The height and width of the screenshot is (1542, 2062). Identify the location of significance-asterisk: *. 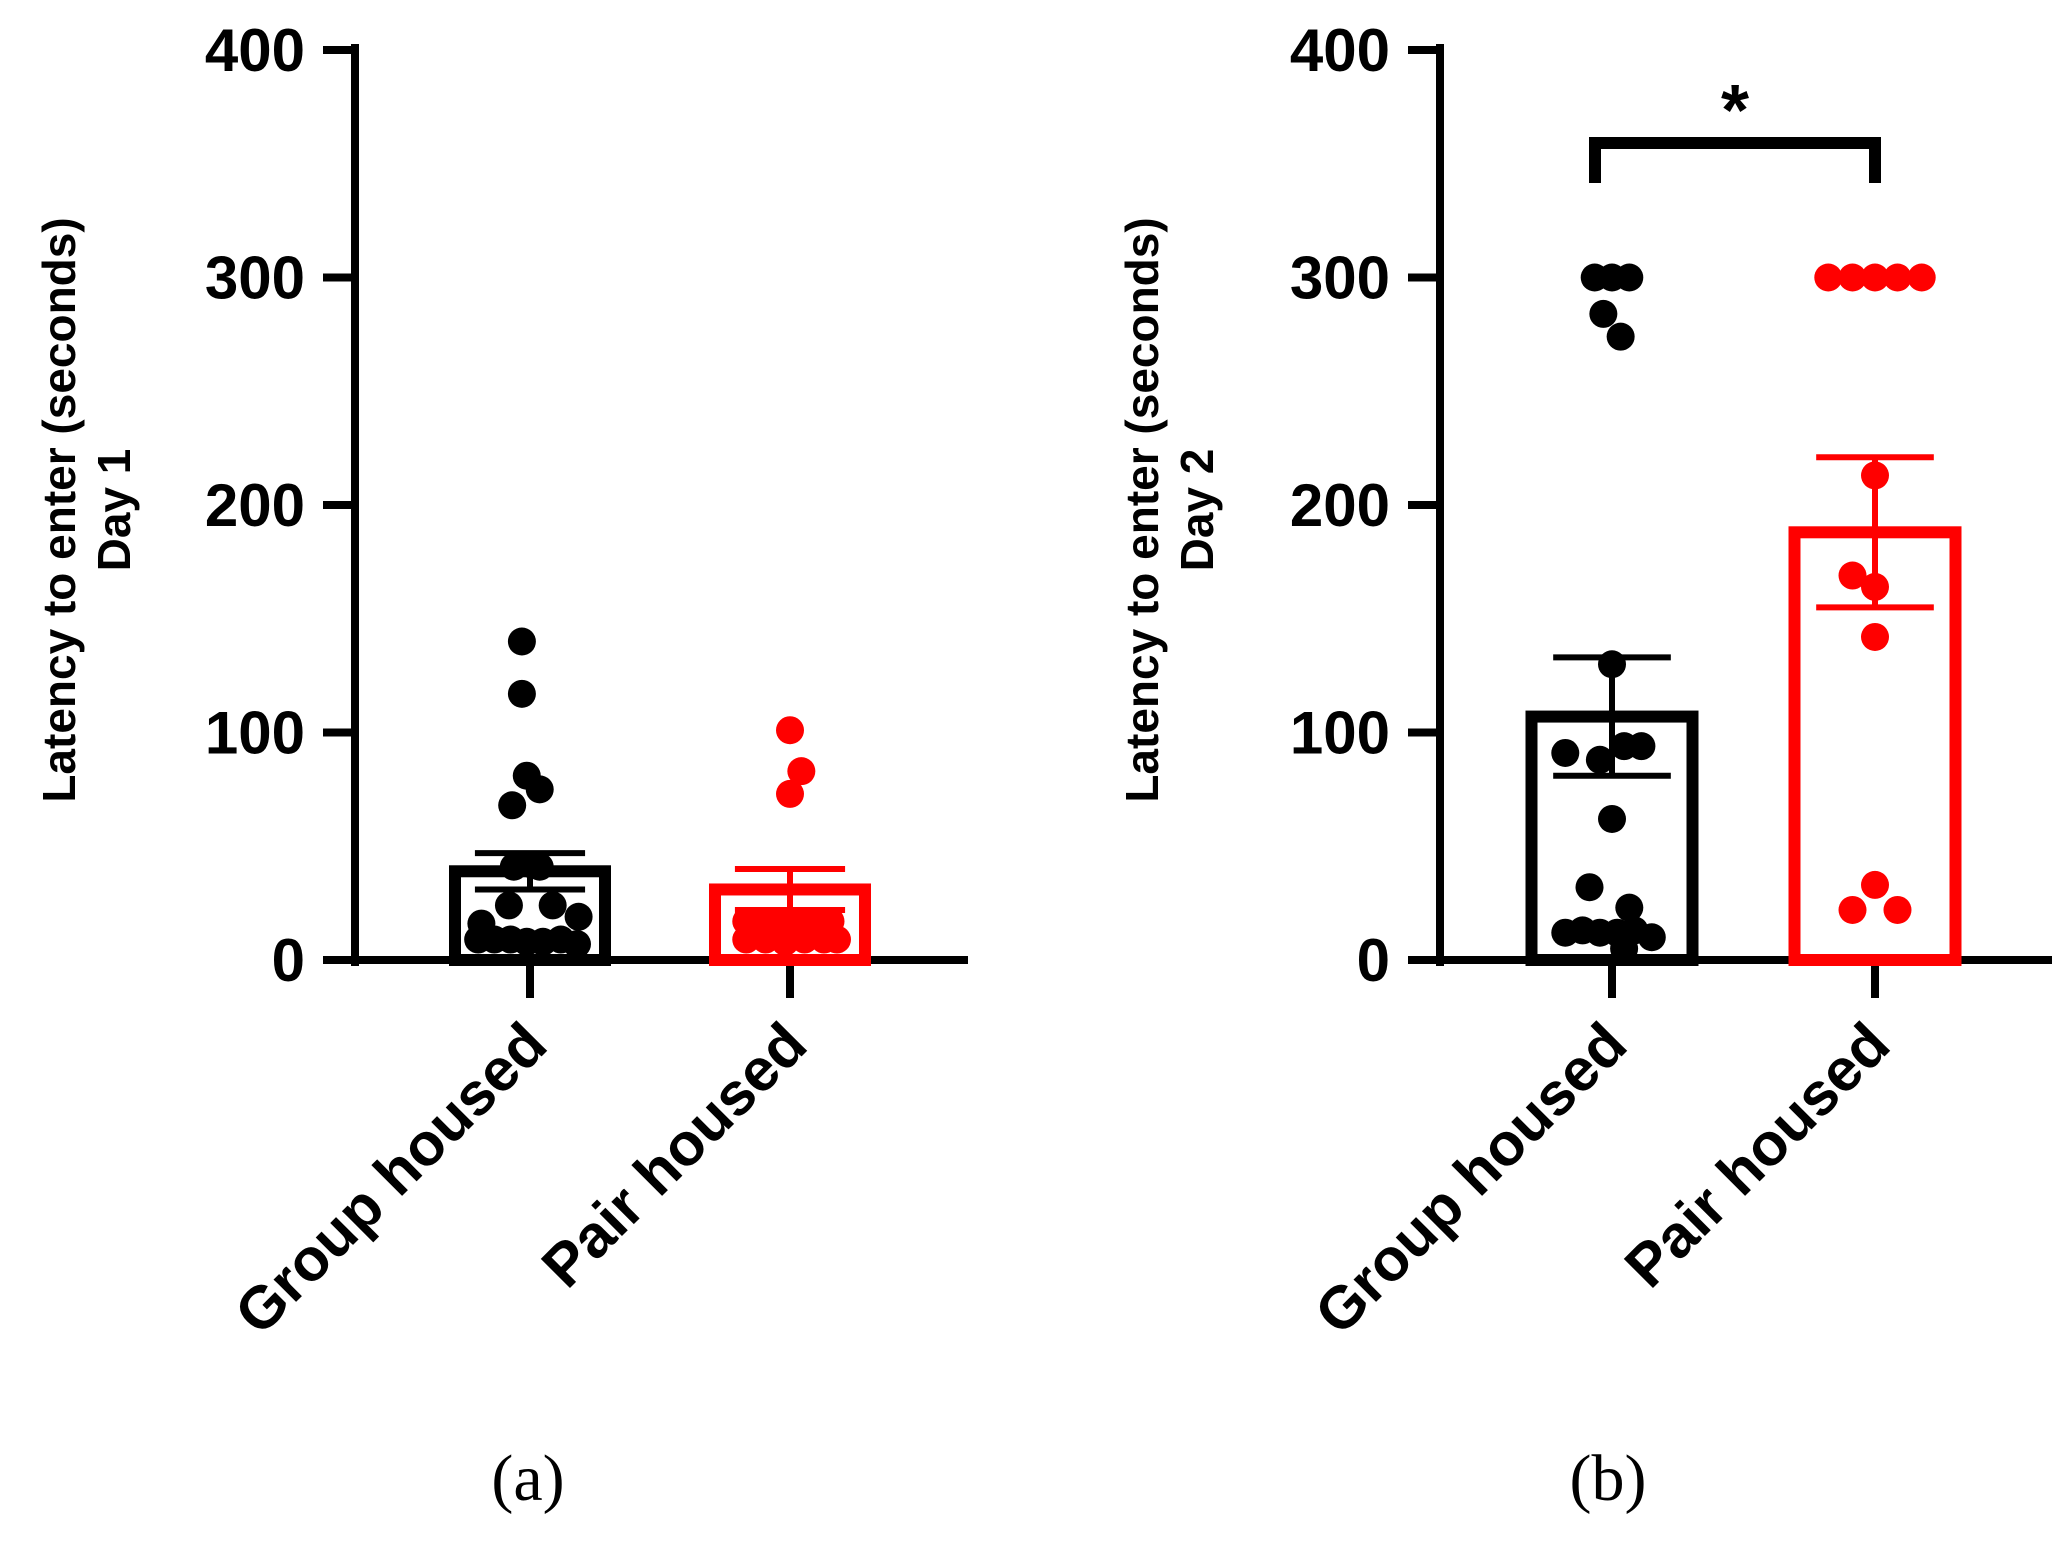
(1735, 111).